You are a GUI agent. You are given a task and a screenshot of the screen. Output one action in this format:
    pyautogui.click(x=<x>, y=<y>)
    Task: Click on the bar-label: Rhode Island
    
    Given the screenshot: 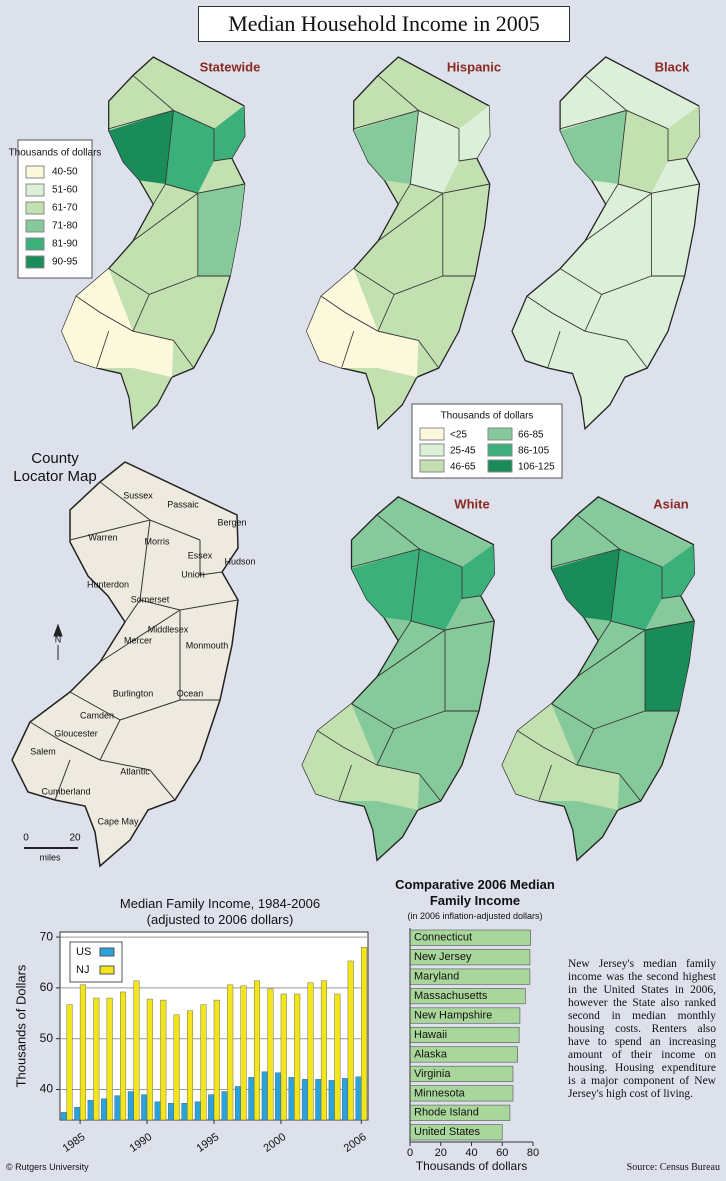 What is the action you would take?
    pyautogui.click(x=446, y=1113)
    